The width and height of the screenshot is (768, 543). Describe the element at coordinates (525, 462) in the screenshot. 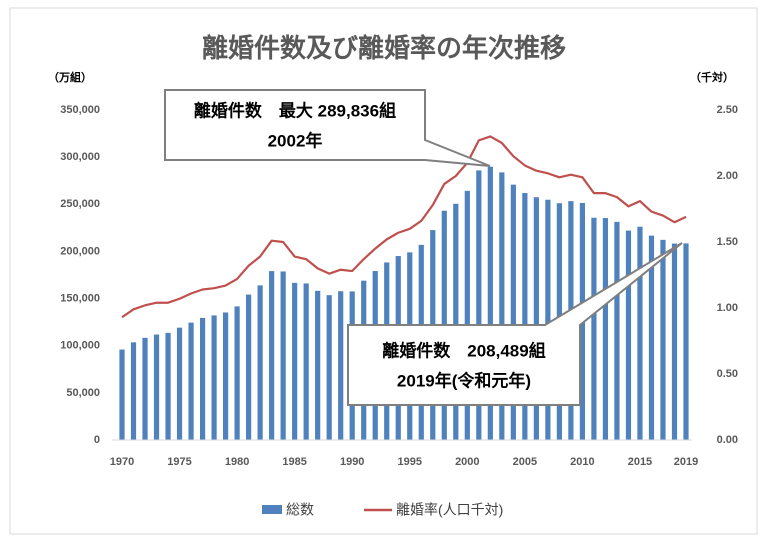

I see `x-tick-label: 2005` at that location.